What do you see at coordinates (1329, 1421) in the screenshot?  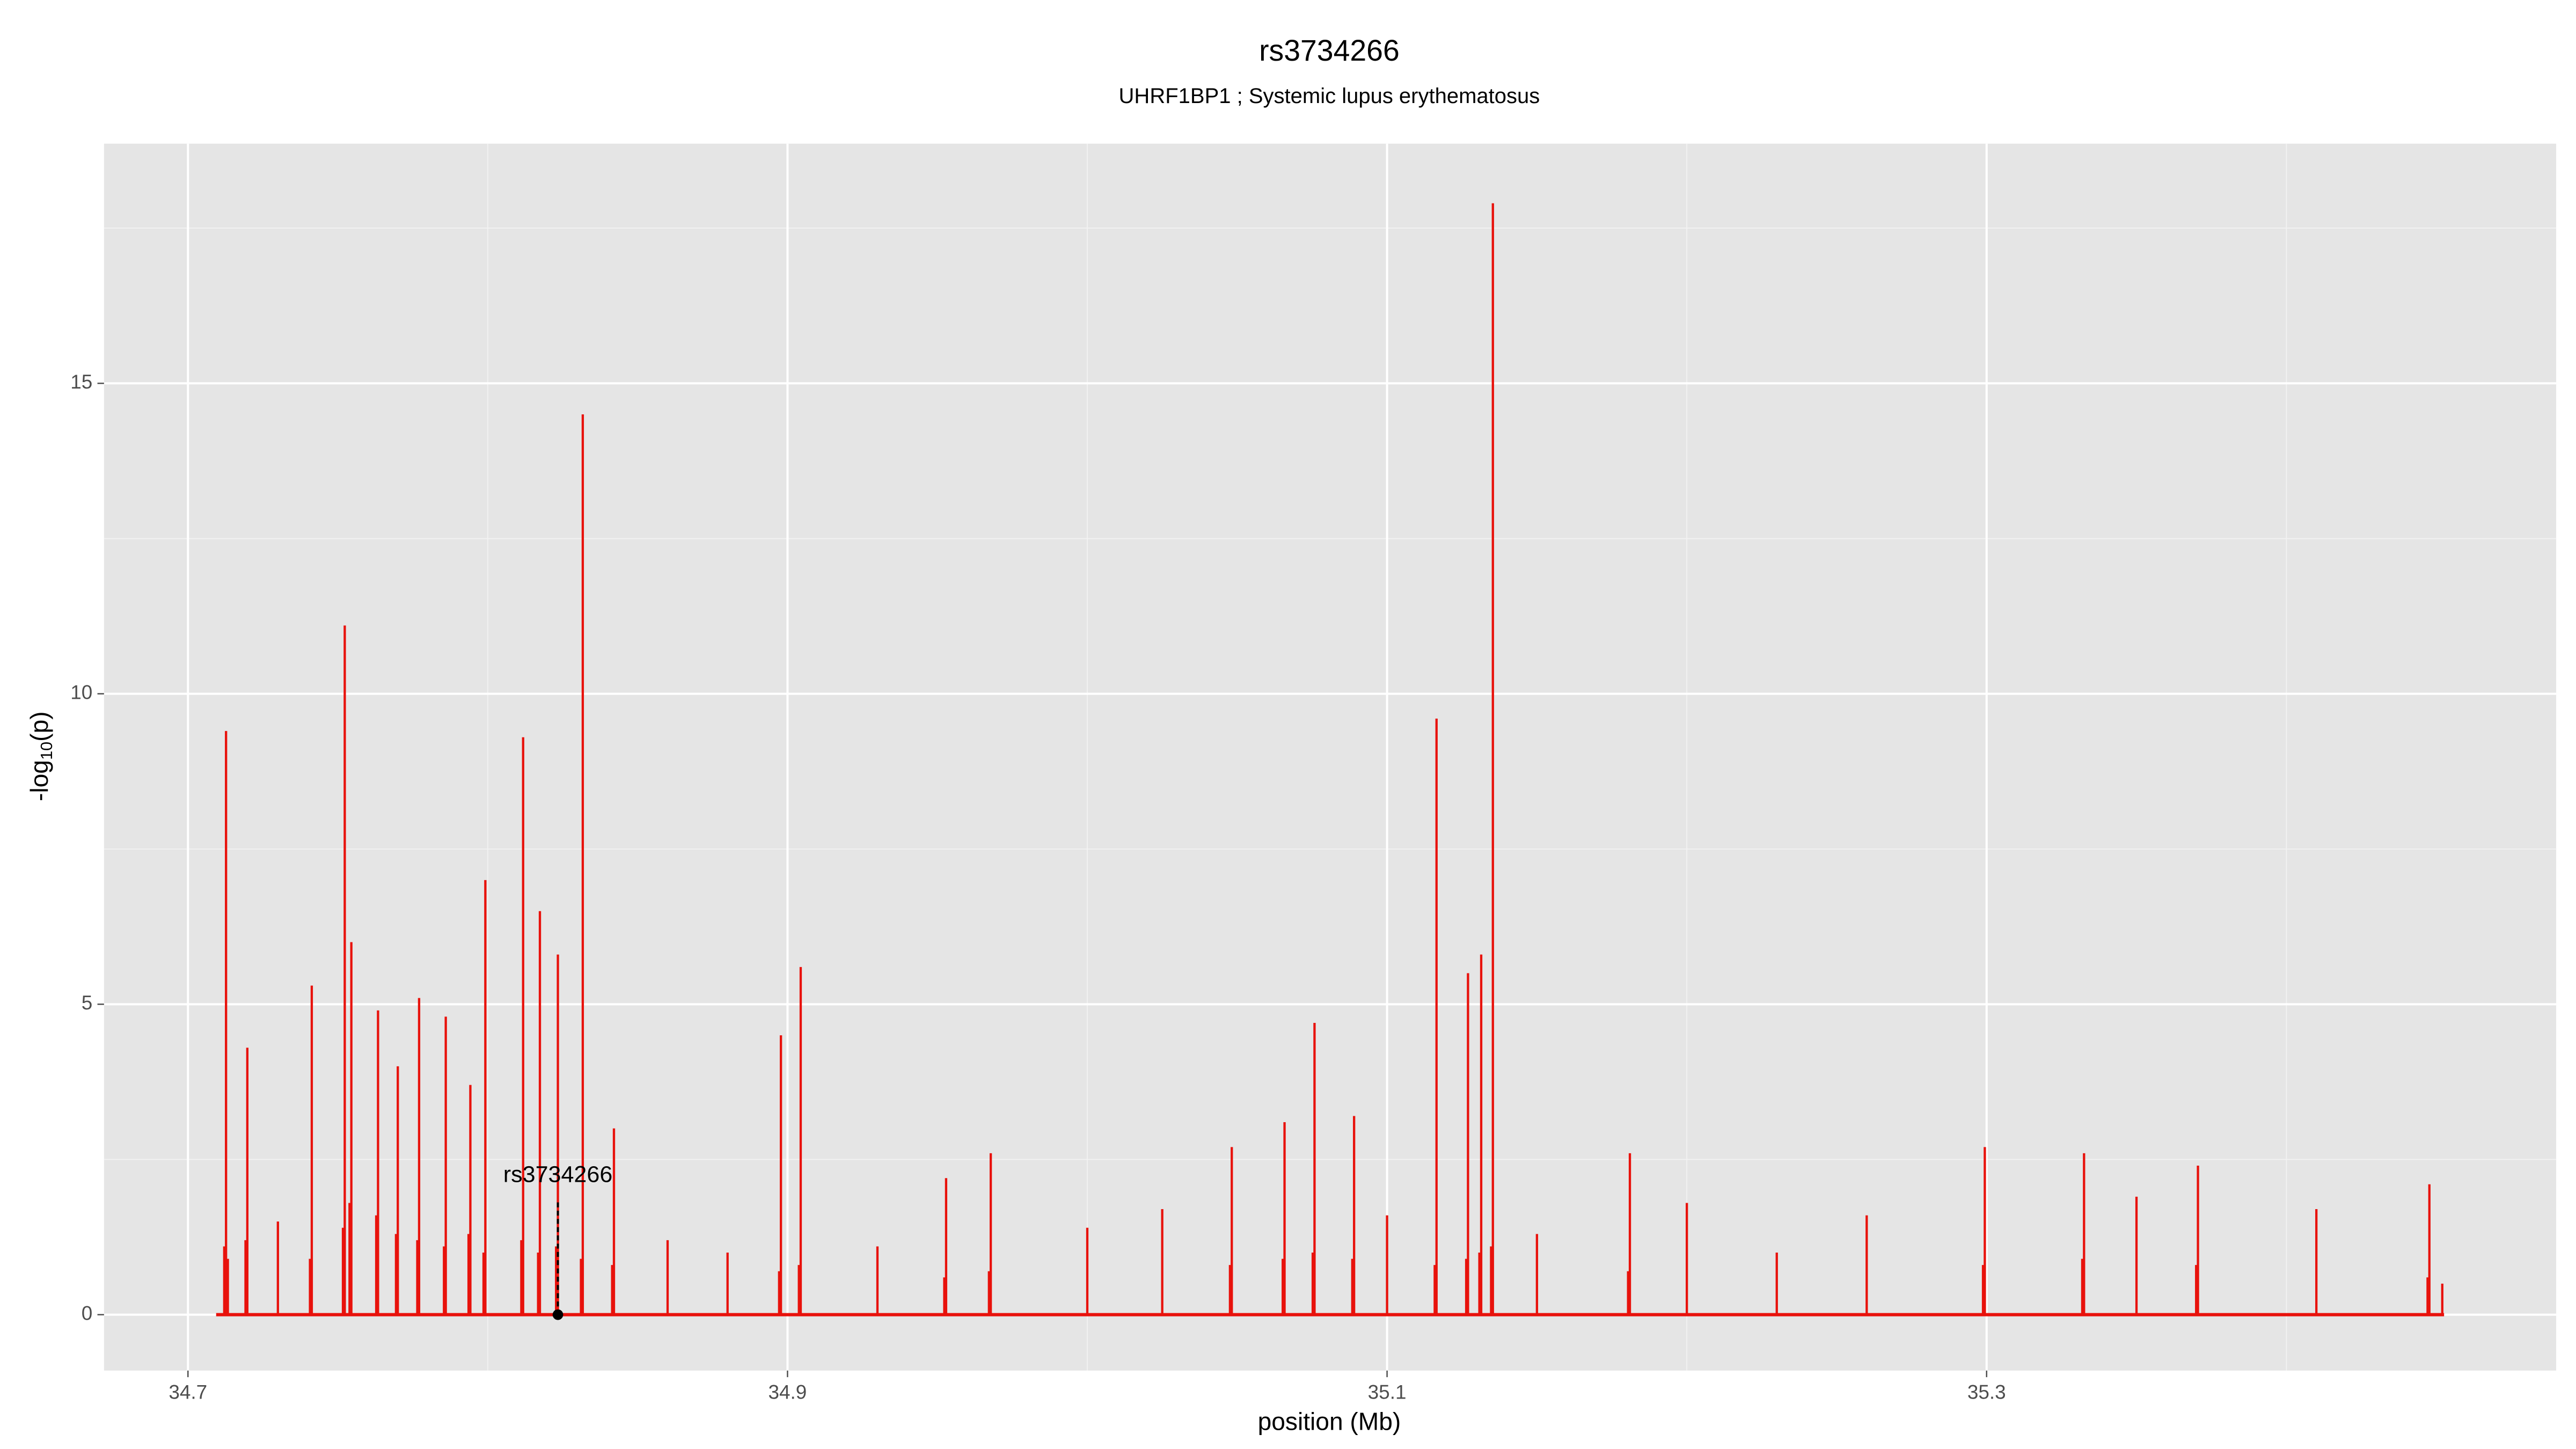 I see `x-axis-label: position (Mb)` at bounding box center [1329, 1421].